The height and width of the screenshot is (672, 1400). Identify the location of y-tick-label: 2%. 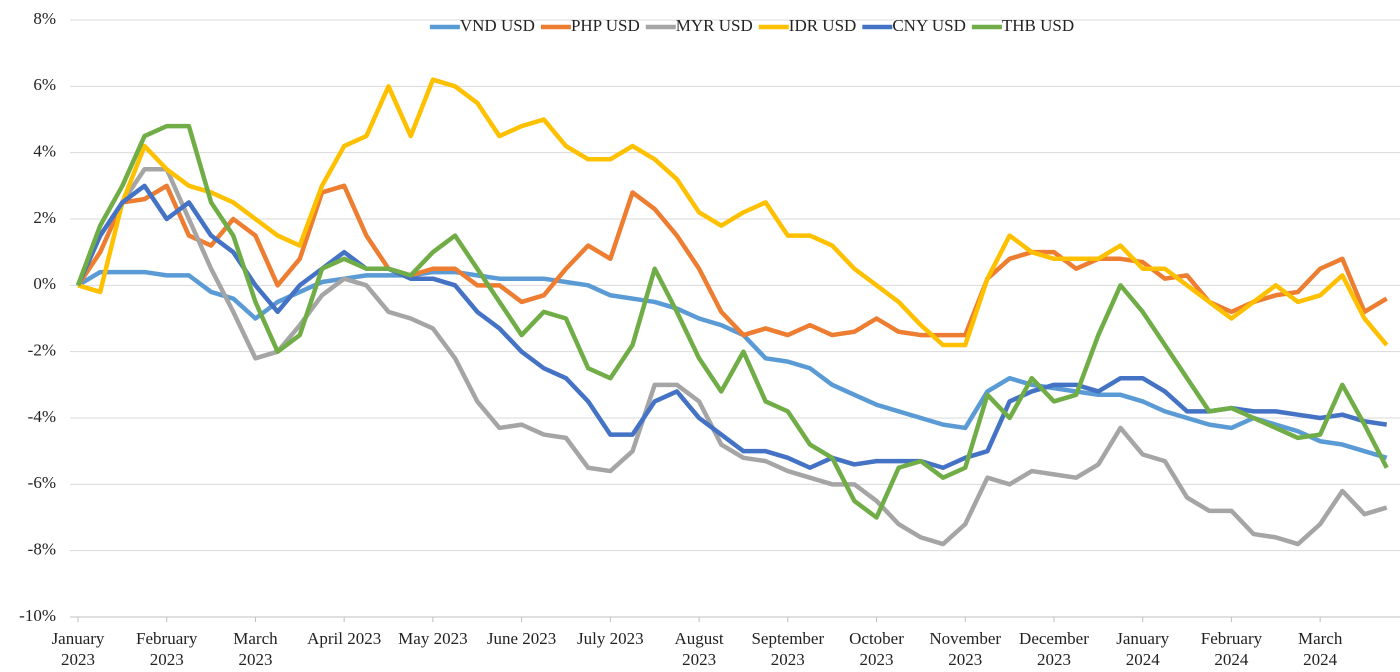
(44, 217).